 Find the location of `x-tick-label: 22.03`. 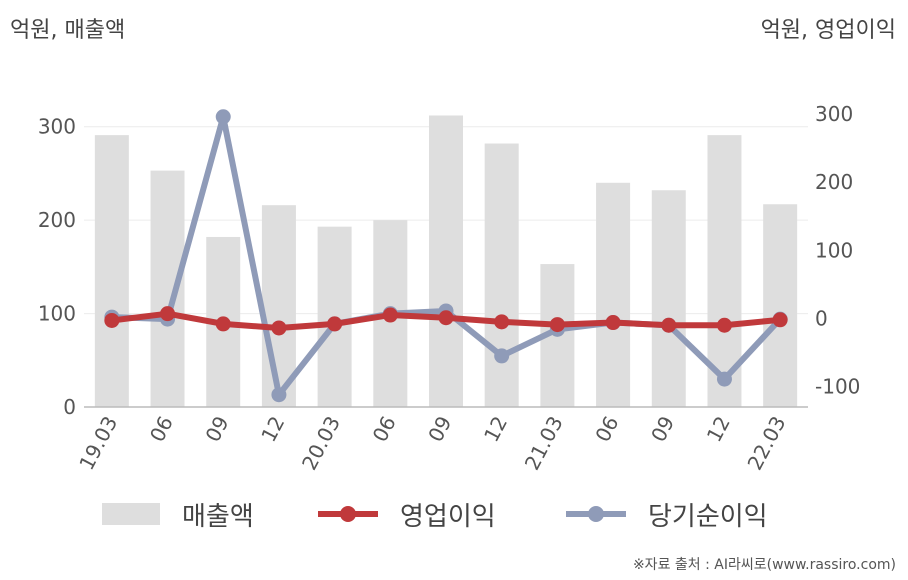

x-tick-label: 22.03 is located at coordinates (766, 443).